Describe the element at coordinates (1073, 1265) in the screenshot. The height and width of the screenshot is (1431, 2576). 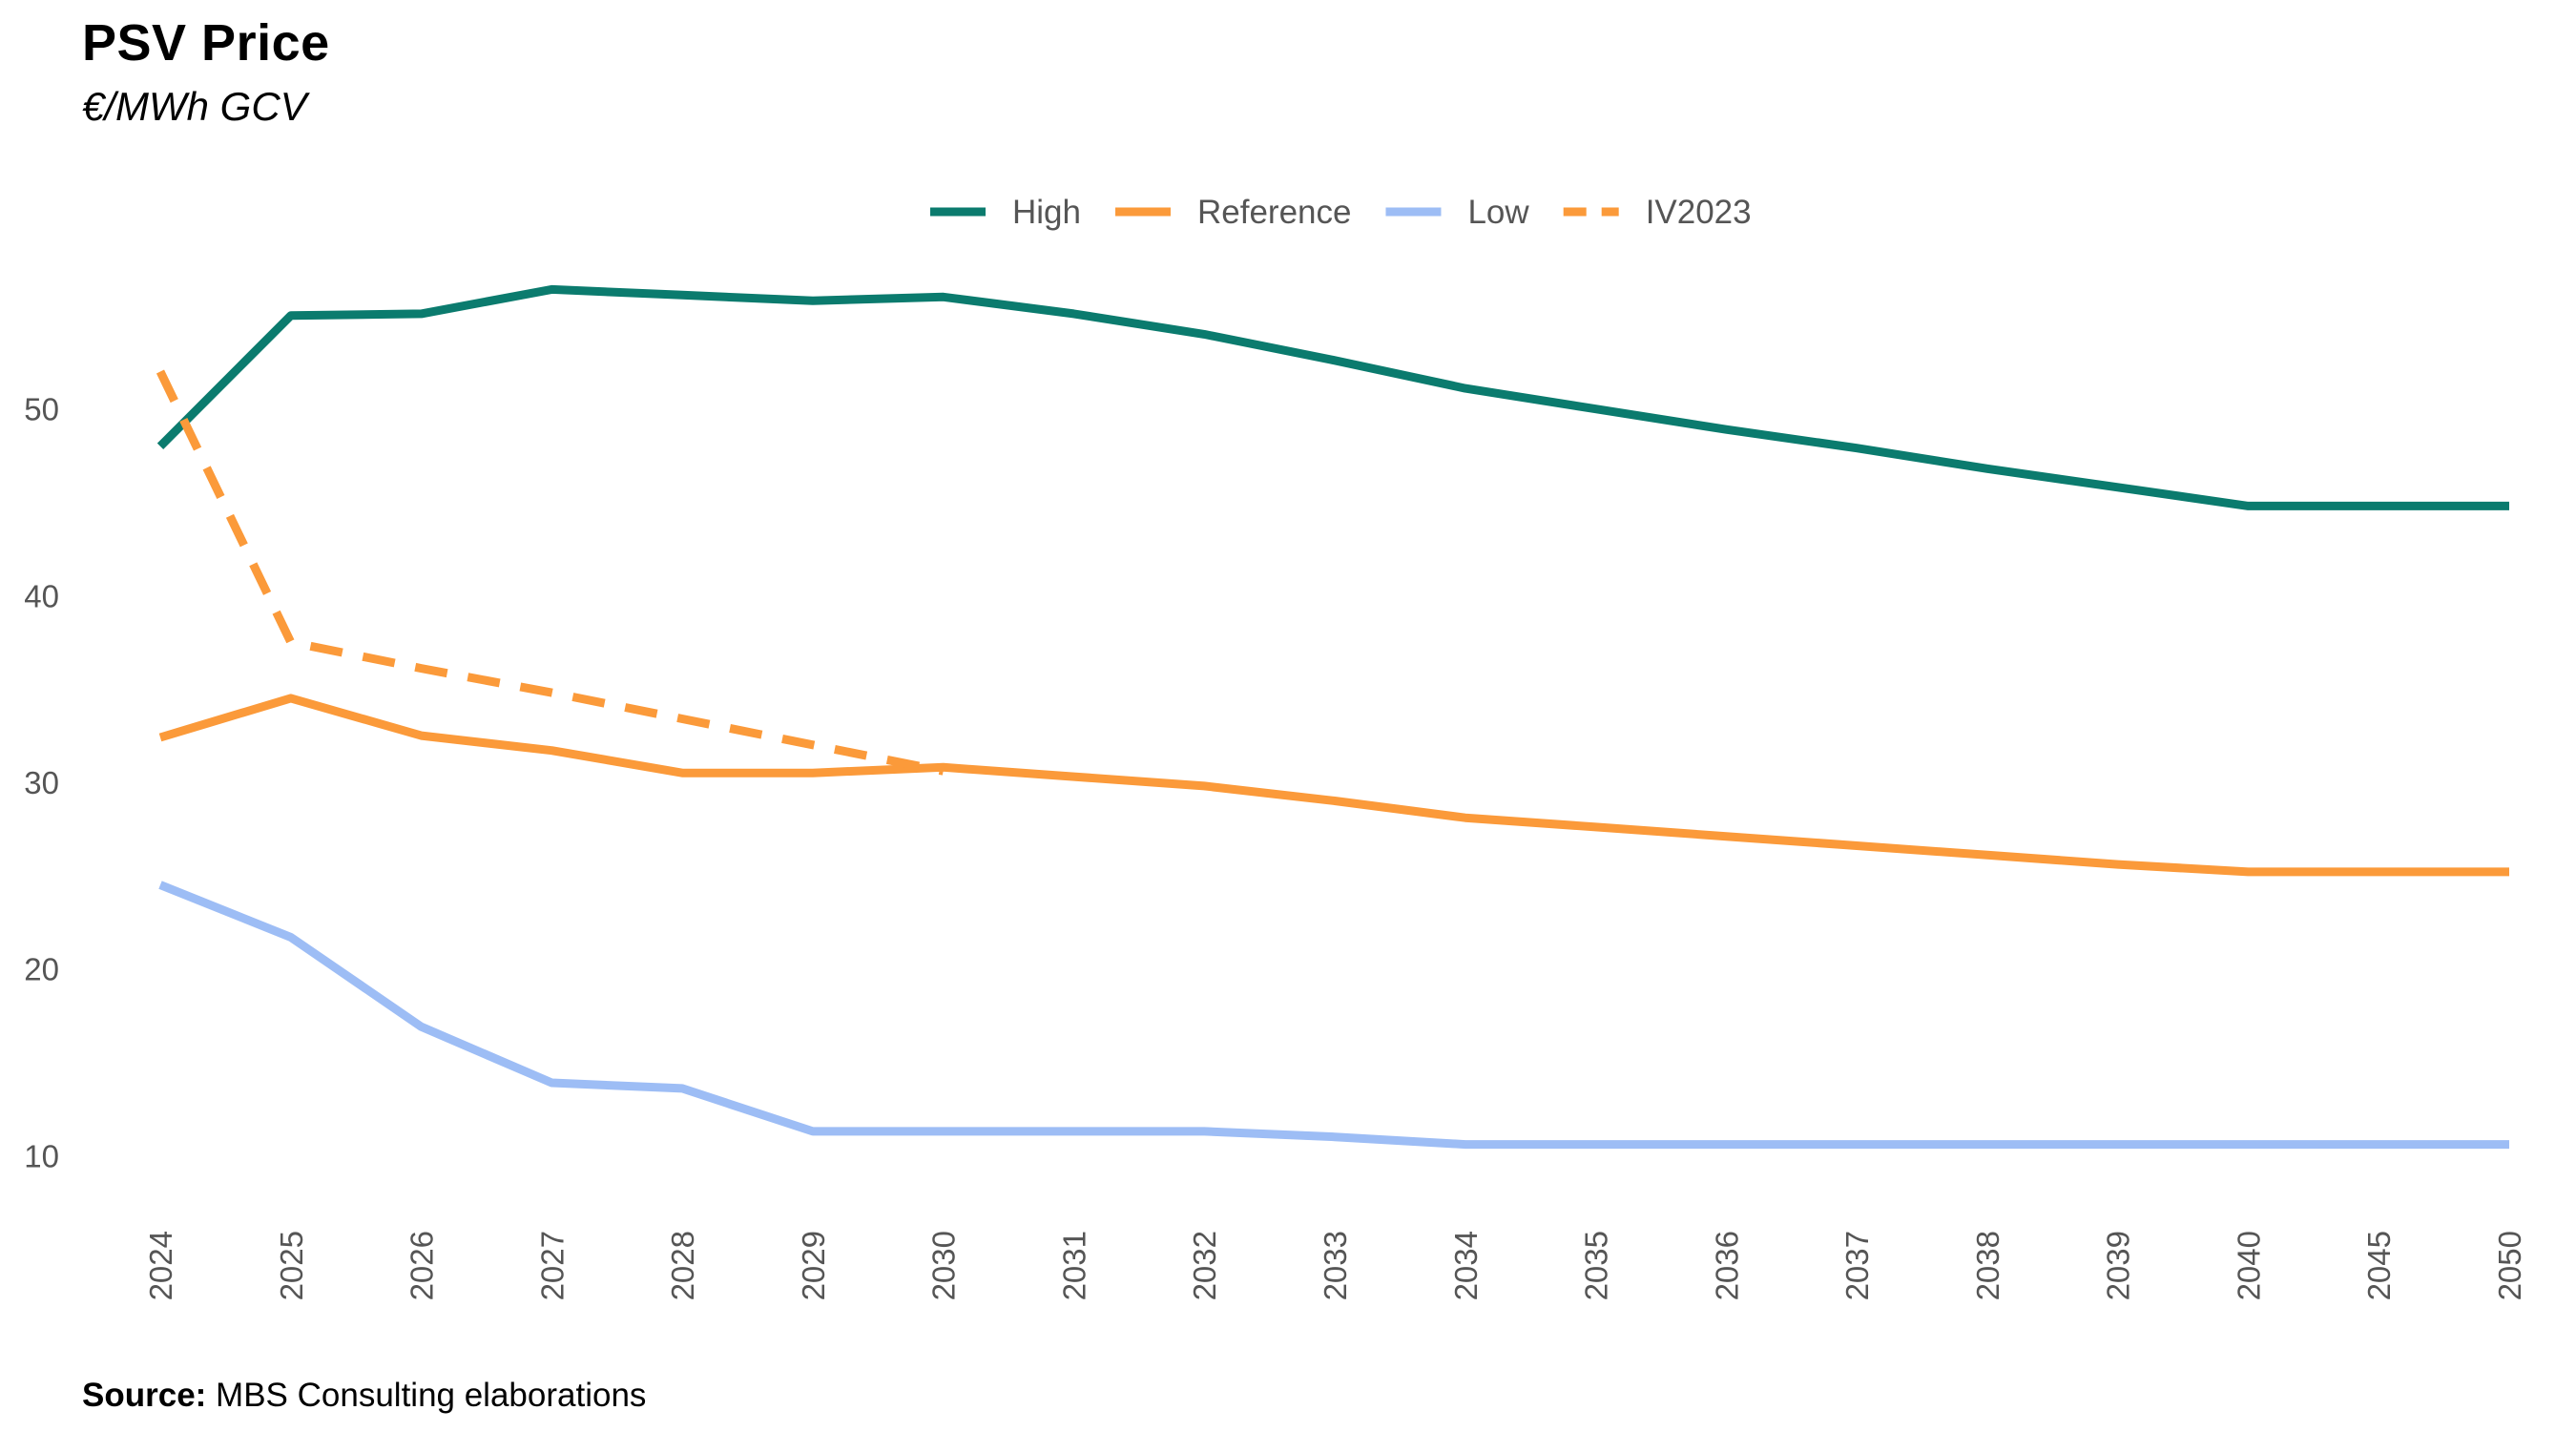
I see `x-tick-label: 2031` at that location.